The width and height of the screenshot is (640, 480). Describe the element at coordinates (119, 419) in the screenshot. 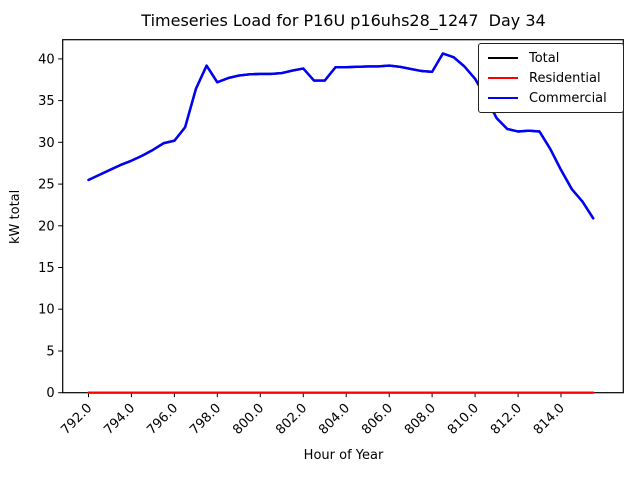

I see `x-tick-label: 794.0` at that location.